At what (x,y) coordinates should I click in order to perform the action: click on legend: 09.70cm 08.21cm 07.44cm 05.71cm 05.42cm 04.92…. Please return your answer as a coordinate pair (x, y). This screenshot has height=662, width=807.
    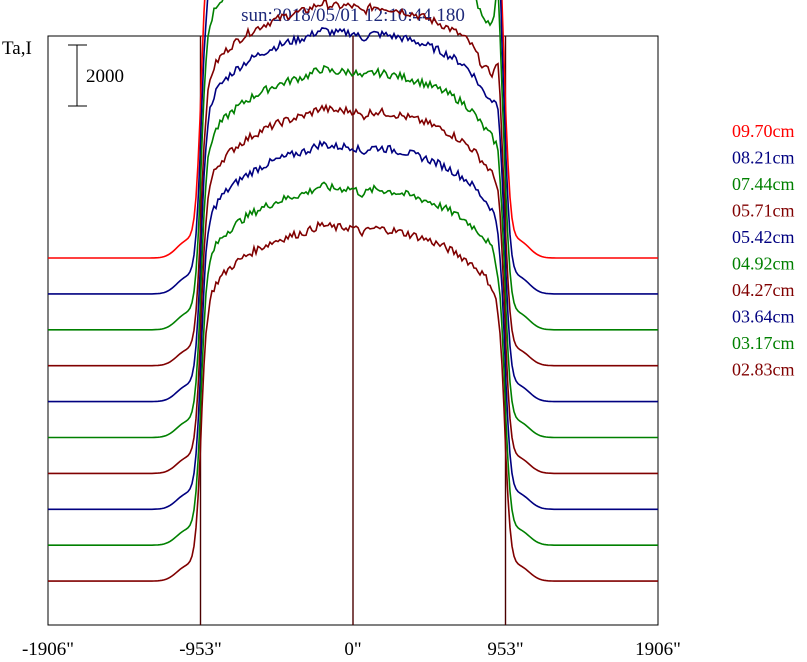
    Looking at the image, I should click on (763, 250).